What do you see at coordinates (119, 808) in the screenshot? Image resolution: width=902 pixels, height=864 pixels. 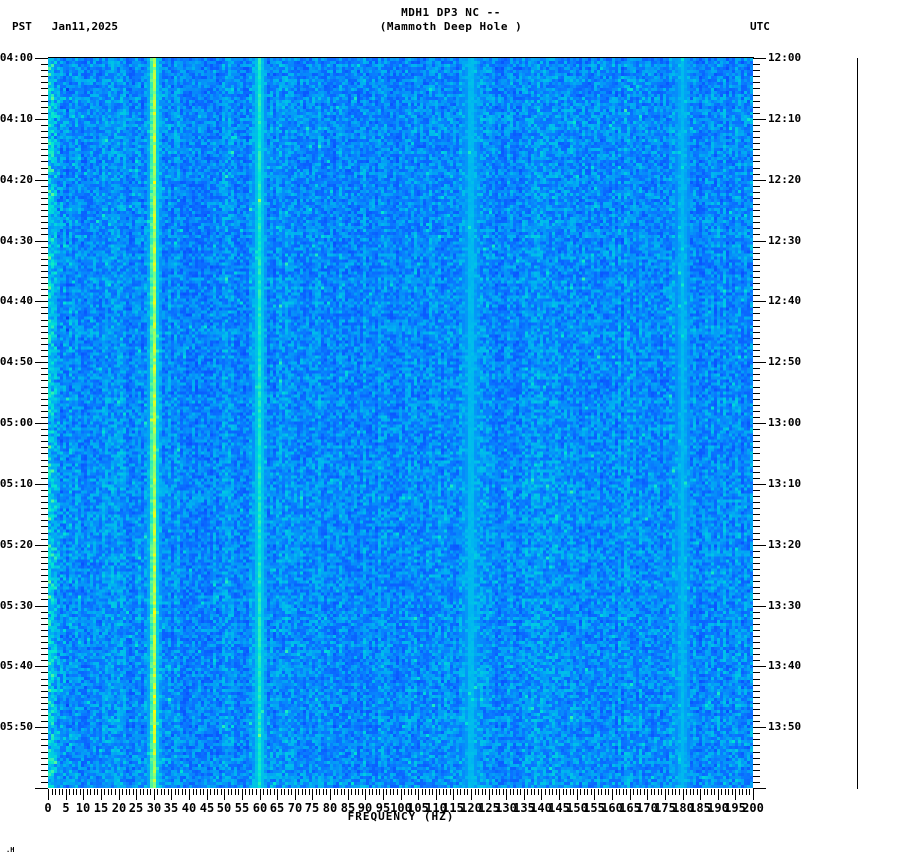 I see `freq-label: 20` at bounding box center [119, 808].